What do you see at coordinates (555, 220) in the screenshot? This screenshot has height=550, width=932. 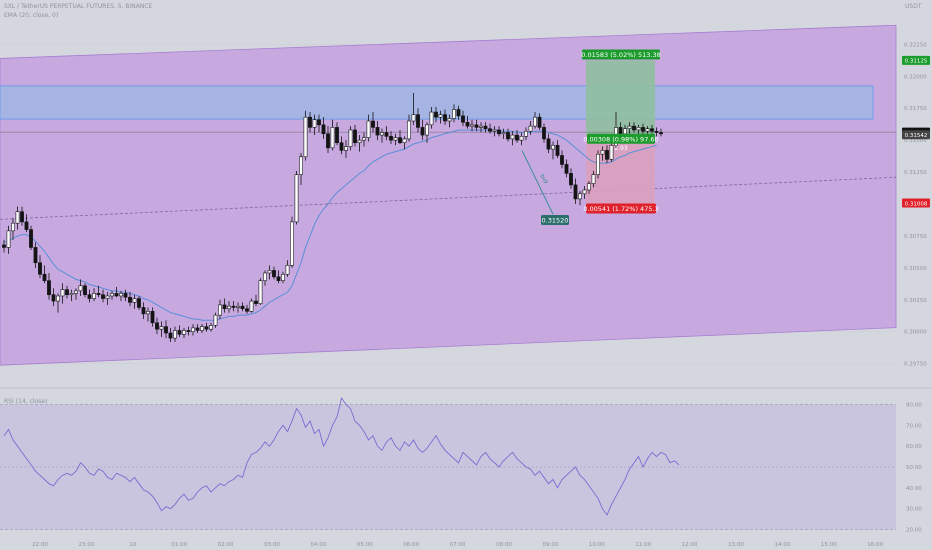 I see `annotation-label-bg` at bounding box center [555, 220].